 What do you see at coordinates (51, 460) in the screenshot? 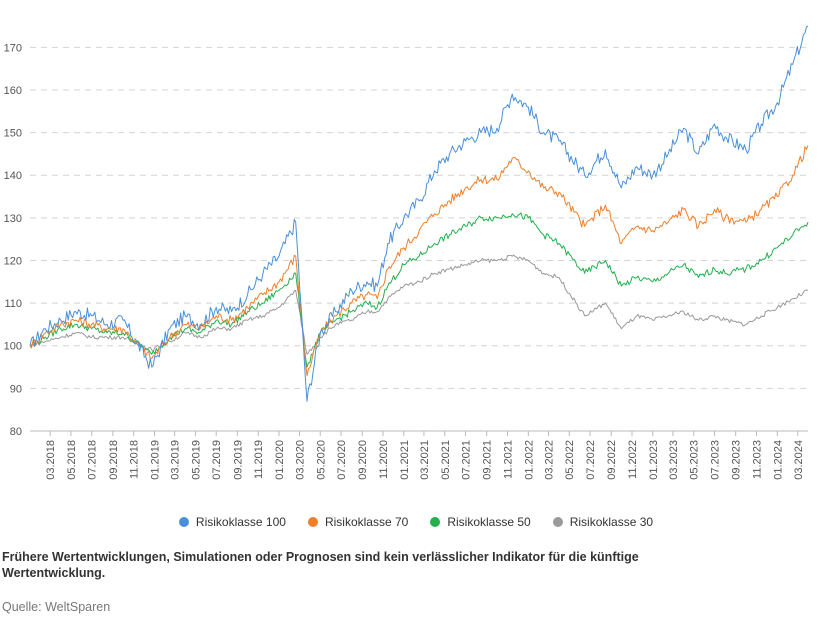
I see `x-tick-label: 03.2018` at bounding box center [51, 460].